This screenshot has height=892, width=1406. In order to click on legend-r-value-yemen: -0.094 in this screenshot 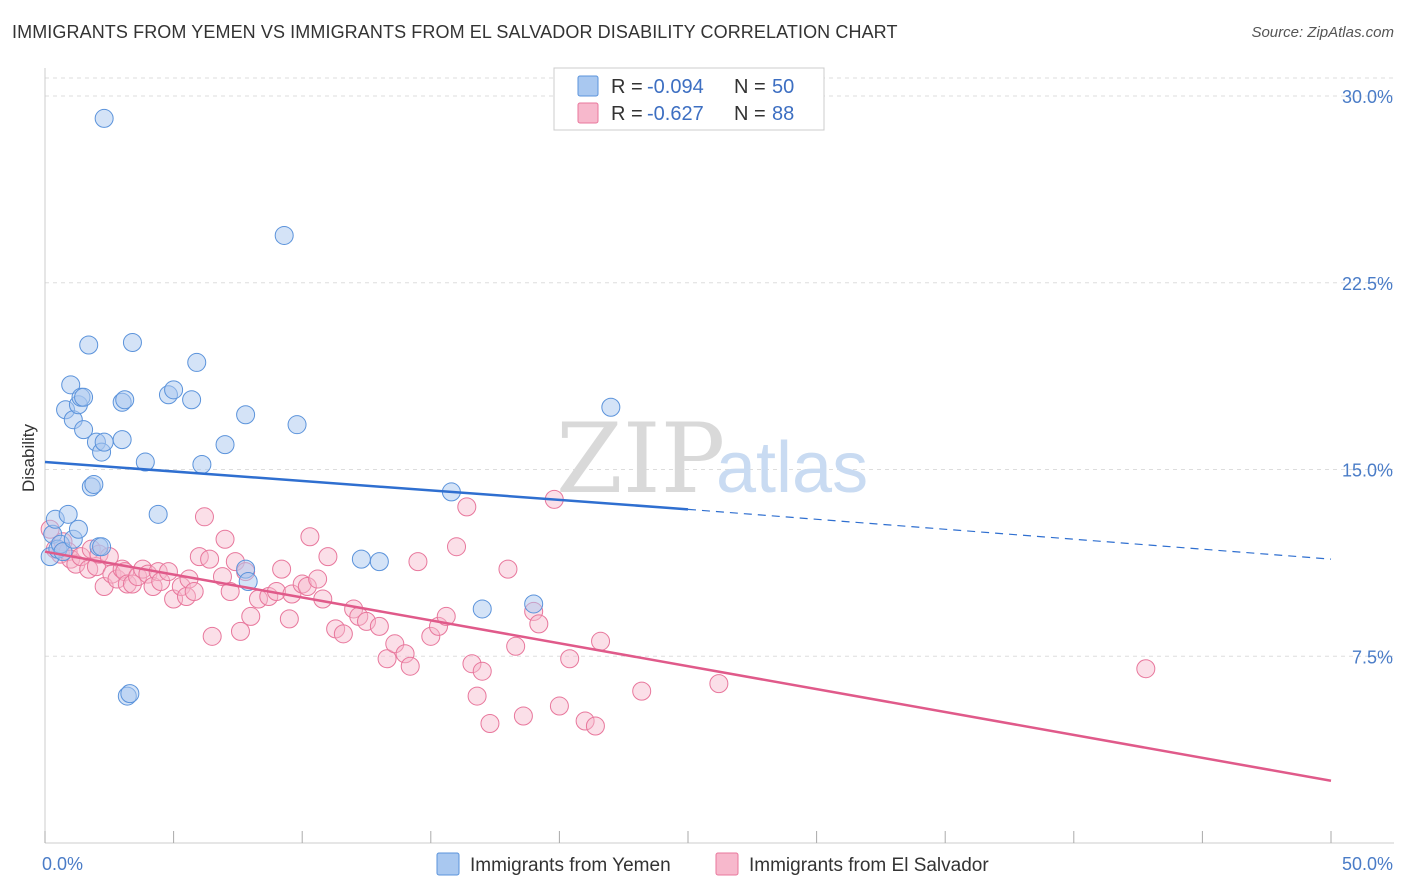, I will do `click(675, 87)`.